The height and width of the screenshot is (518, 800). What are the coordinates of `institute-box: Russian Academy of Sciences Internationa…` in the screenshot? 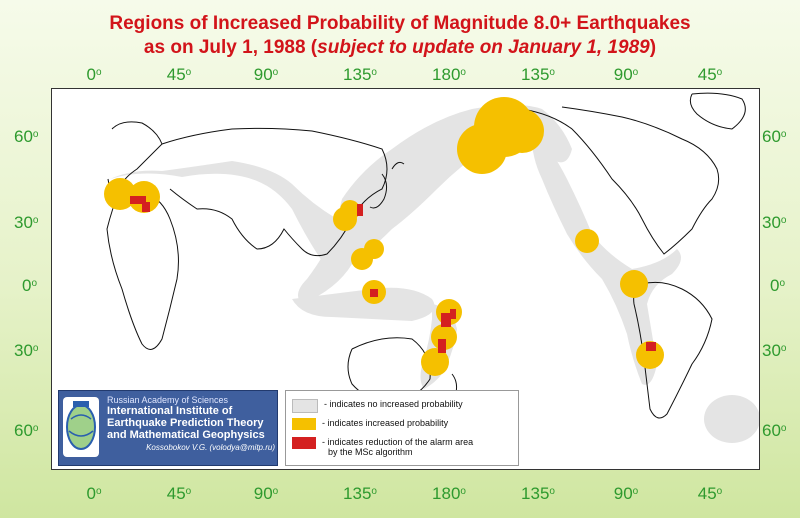 It's located at (168, 428).